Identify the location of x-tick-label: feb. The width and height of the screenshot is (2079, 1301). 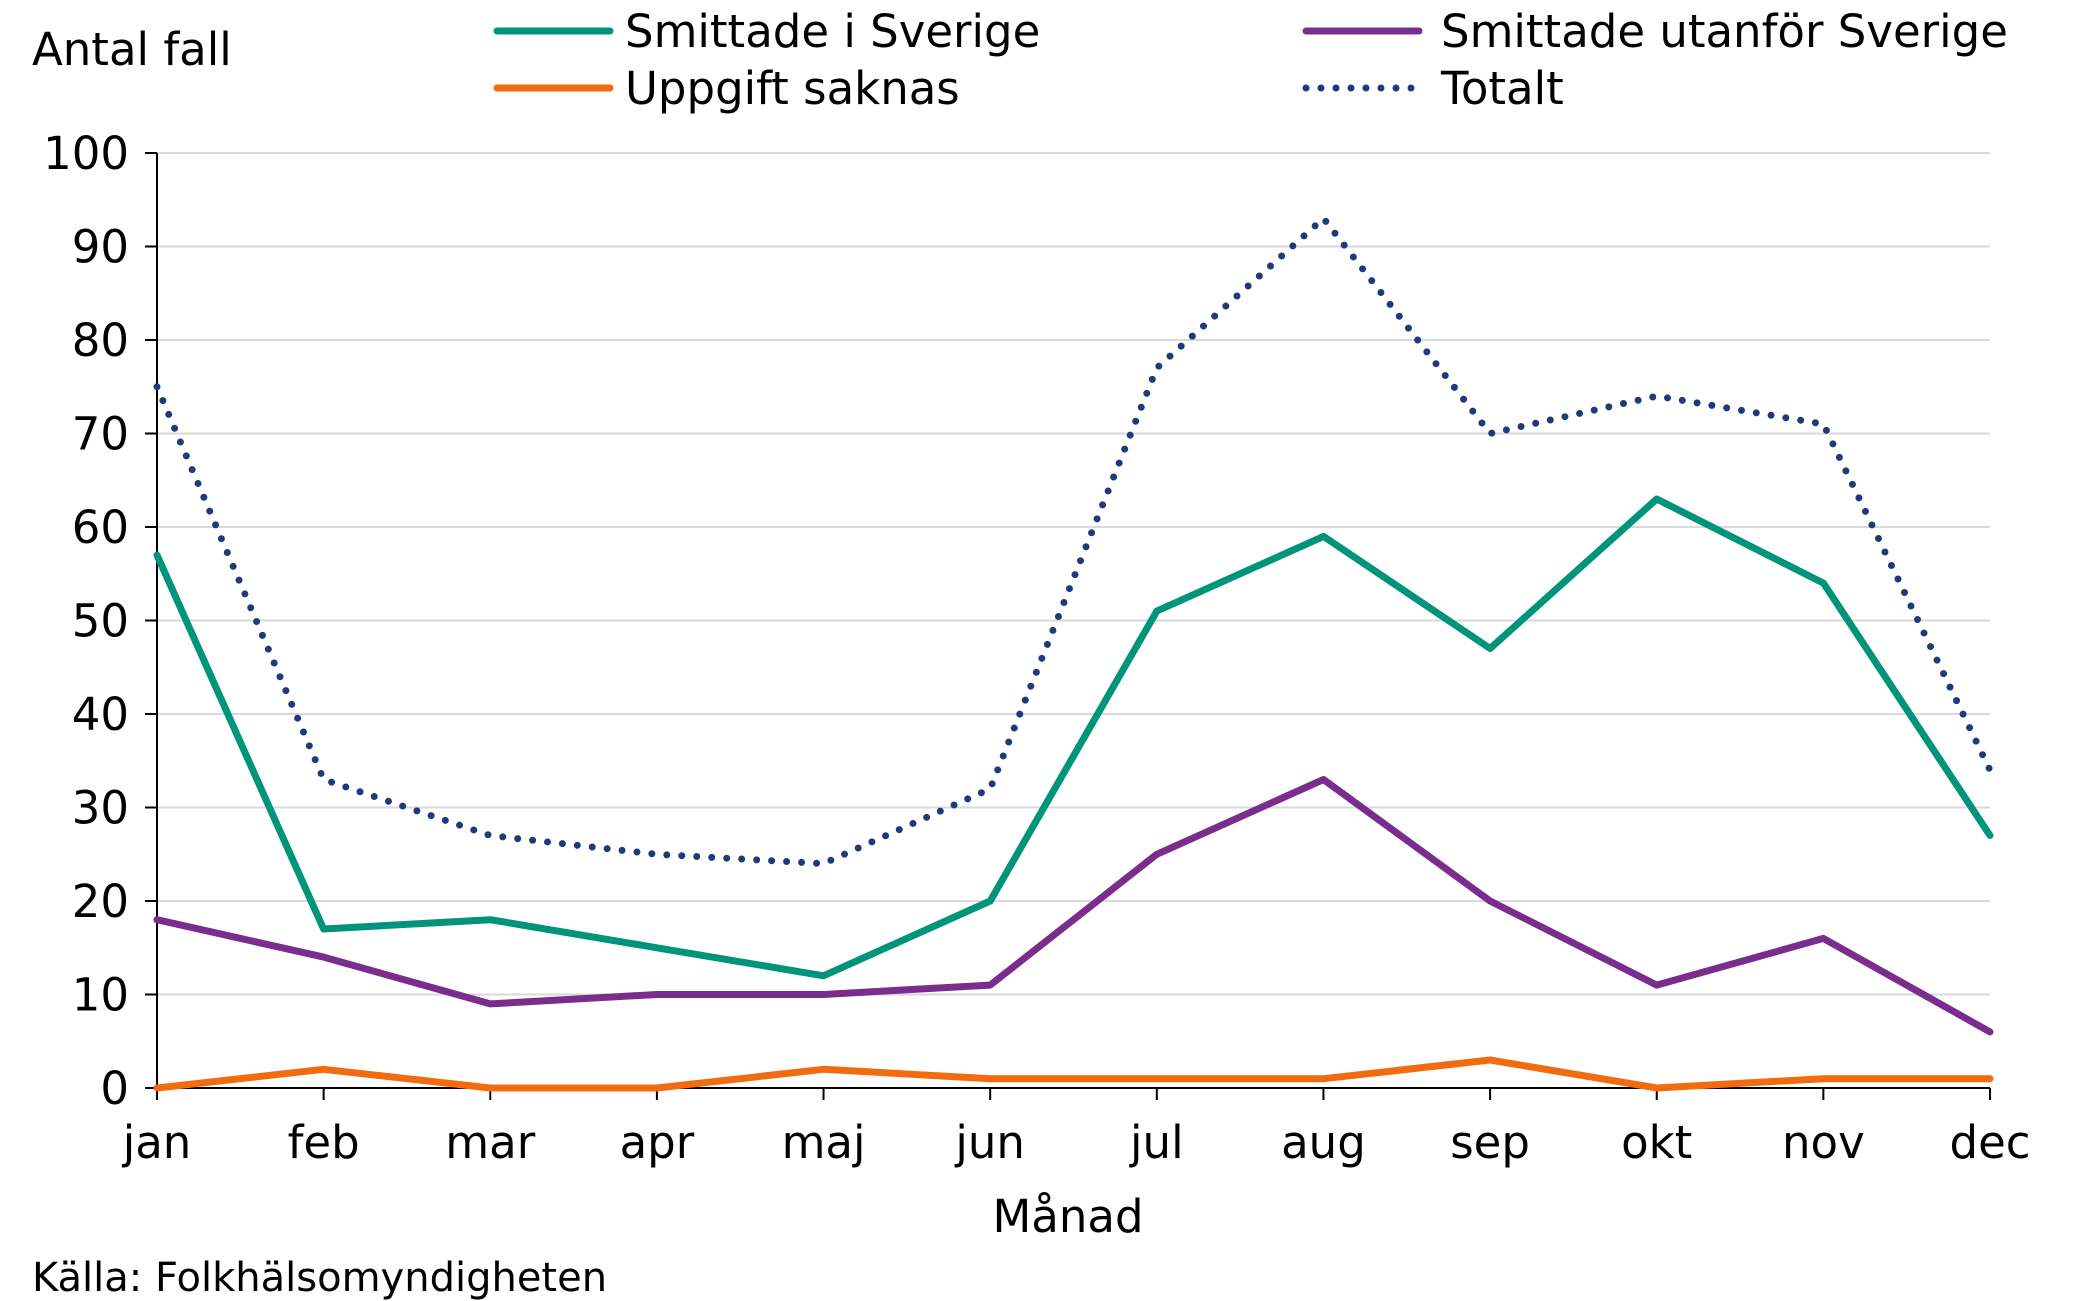
(324, 1142).